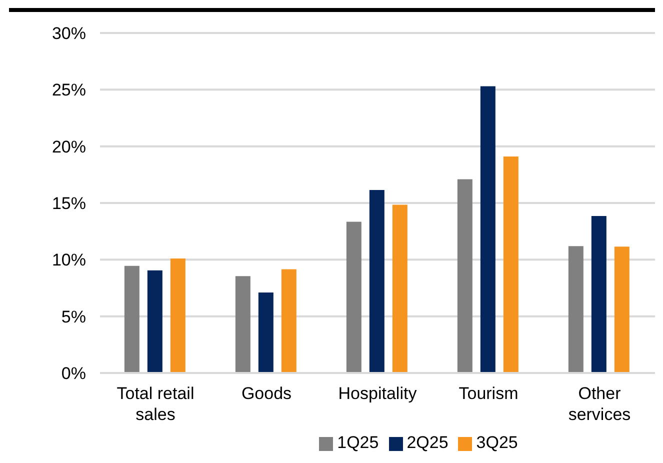  I want to click on legend-label: 1Q25, so click(358, 442).